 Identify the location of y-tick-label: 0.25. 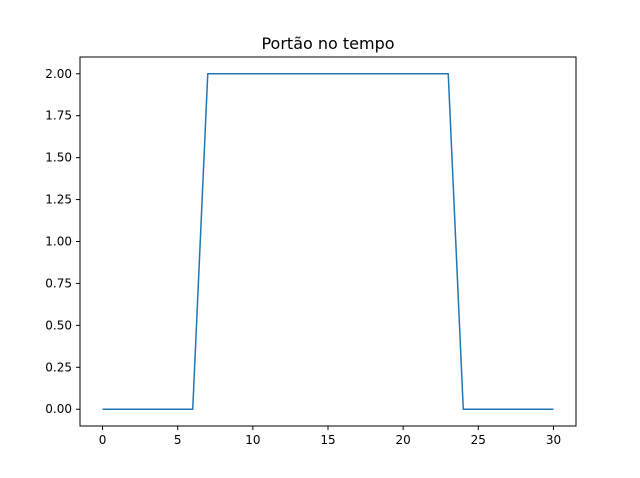
(58, 367).